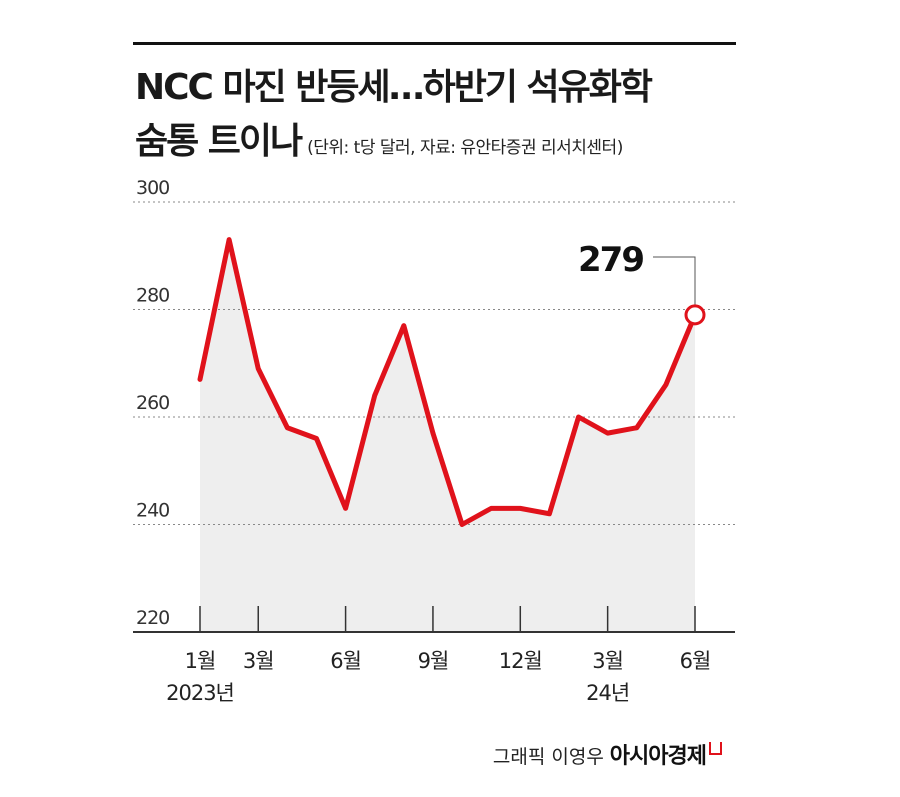 The height and width of the screenshot is (797, 900). What do you see at coordinates (607, 754) in the screenshot?
I see `footer-credit: 그래픽 이영우 아시아경제` at bounding box center [607, 754].